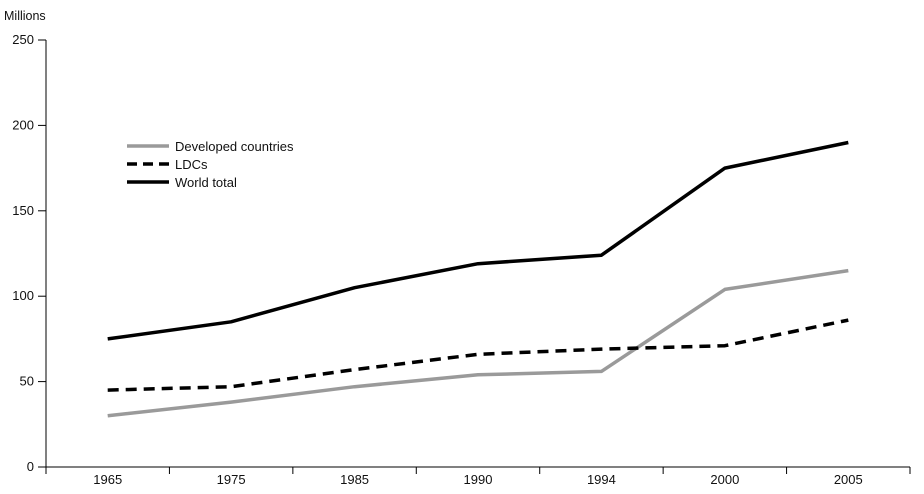  Describe the element at coordinates (23, 124) in the screenshot. I see `y-tick-label: 200` at that location.